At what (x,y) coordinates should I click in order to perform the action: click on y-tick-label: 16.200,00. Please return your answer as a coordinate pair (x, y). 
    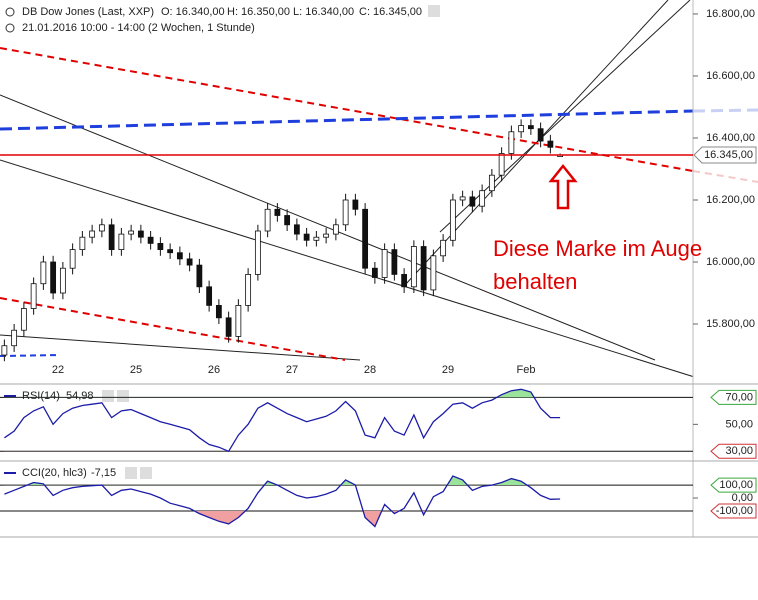
    Looking at the image, I should click on (730, 200).